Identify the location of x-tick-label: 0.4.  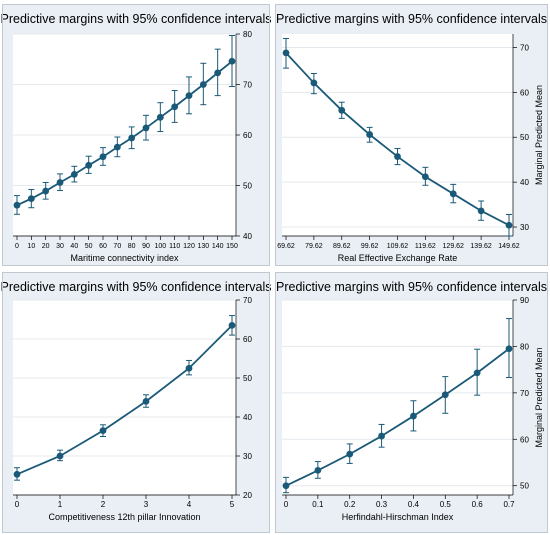
(414, 504).